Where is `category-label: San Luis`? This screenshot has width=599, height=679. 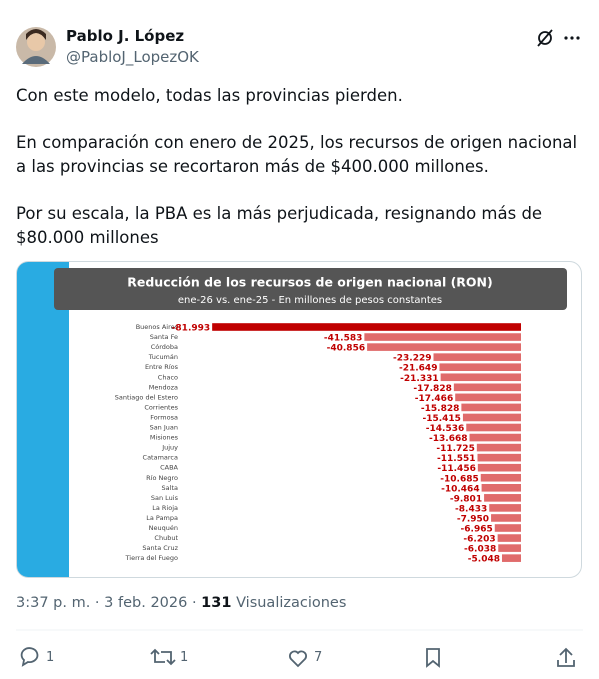
category-label: San Luis is located at coordinates (165, 498).